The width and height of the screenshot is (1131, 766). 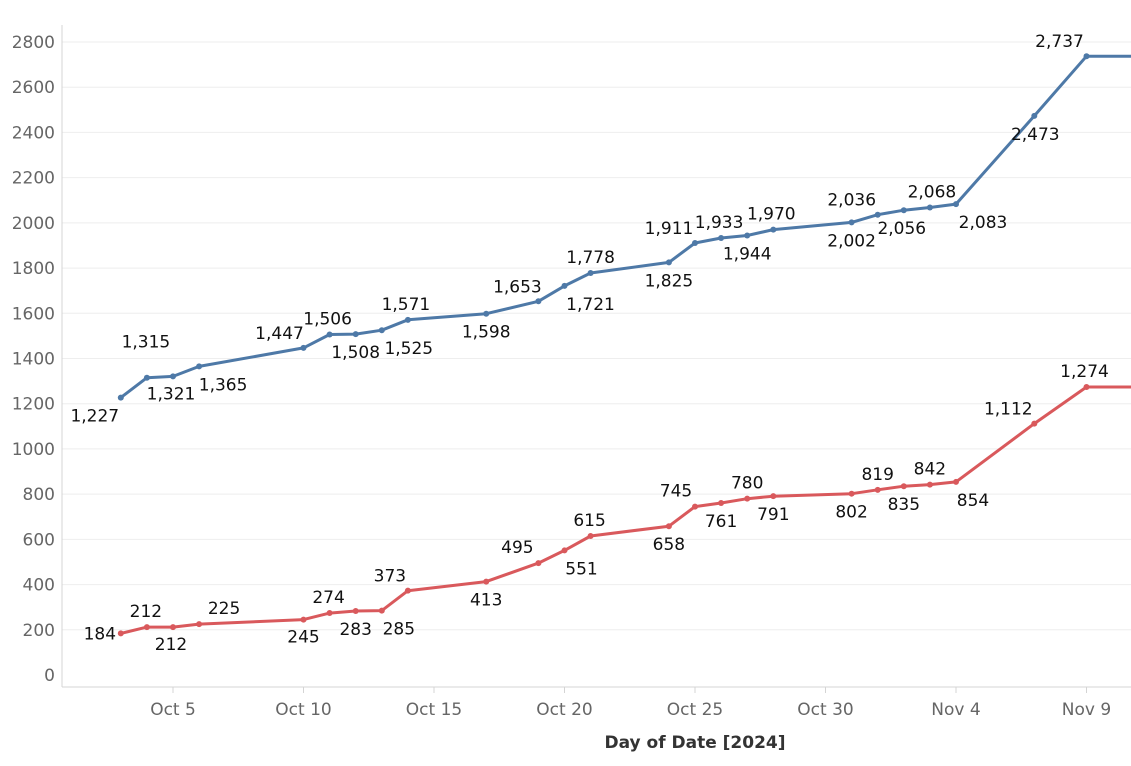 What do you see at coordinates (49, 676) in the screenshot?
I see `y-tick-label: 0` at bounding box center [49, 676].